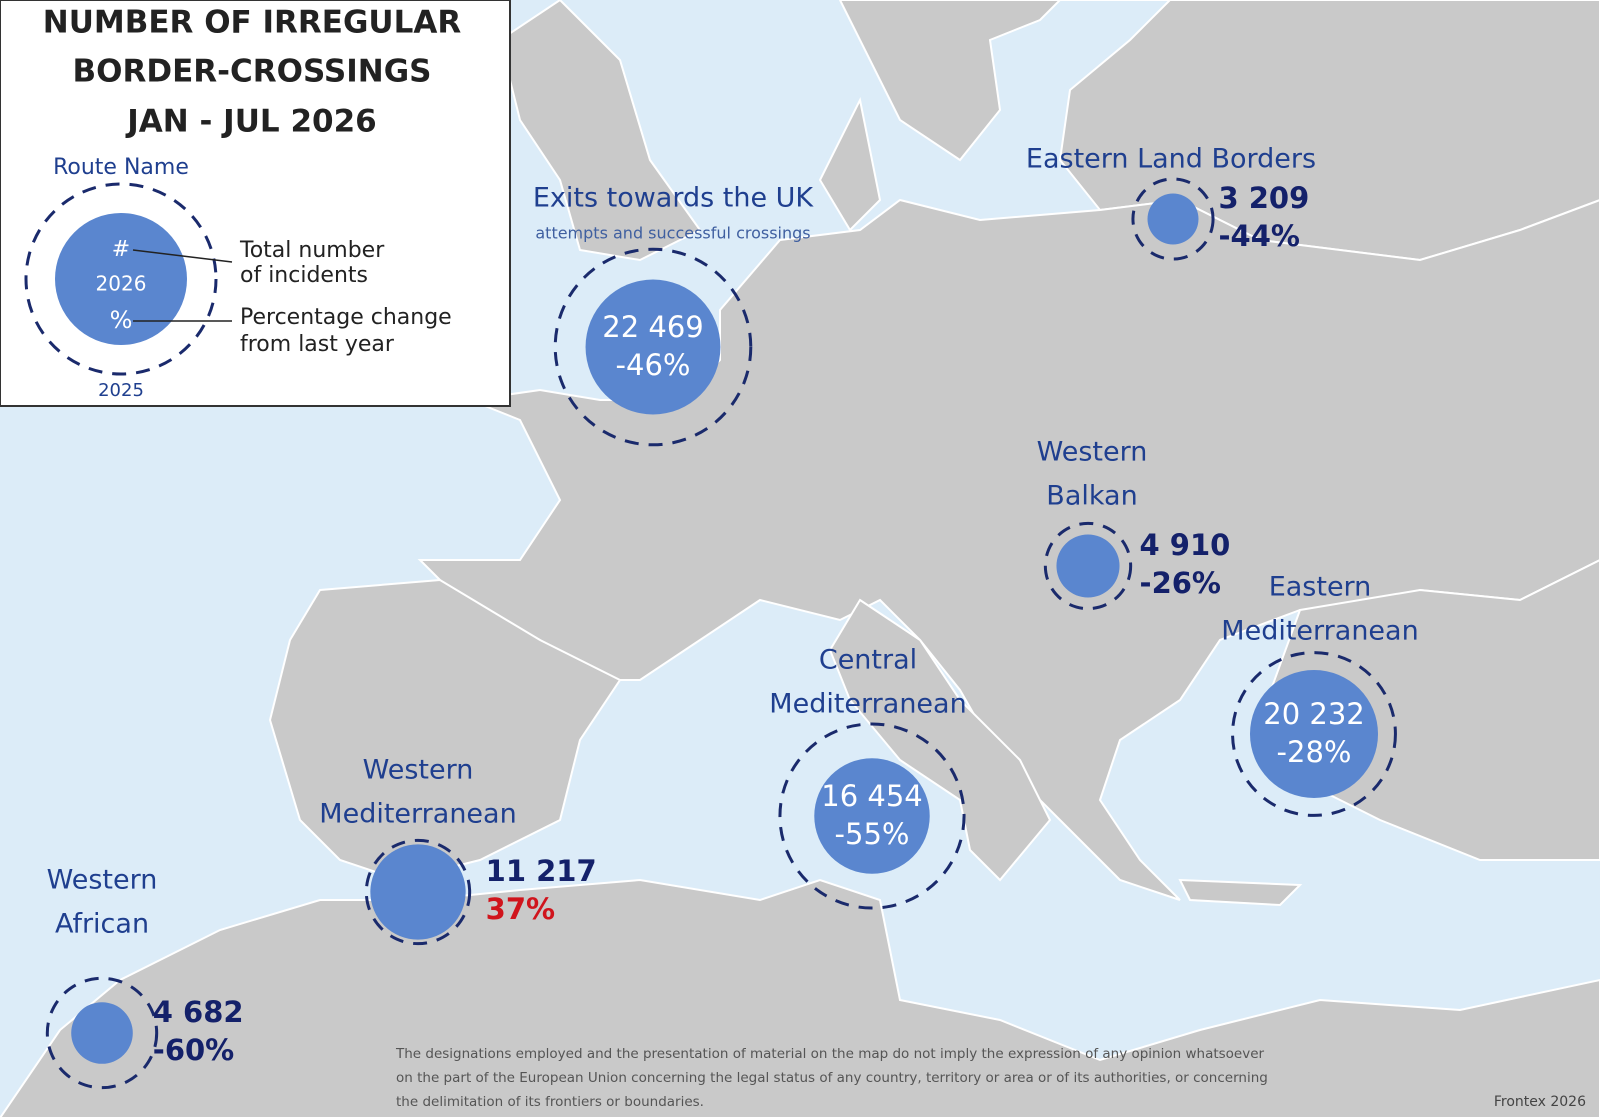  Describe the element at coordinates (346, 317) in the screenshot. I see `legend-change-text: Percentage change` at that location.